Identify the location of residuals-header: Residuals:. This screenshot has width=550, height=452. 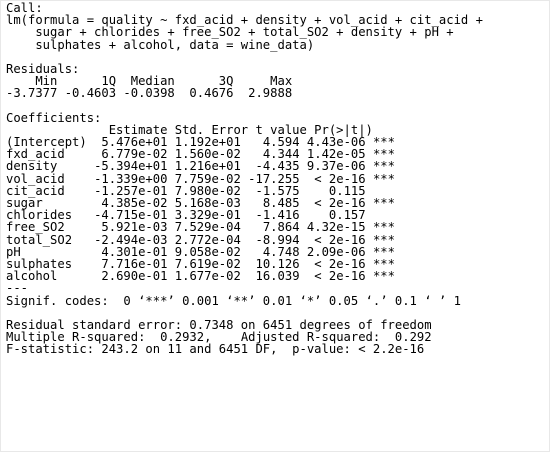
(43, 68).